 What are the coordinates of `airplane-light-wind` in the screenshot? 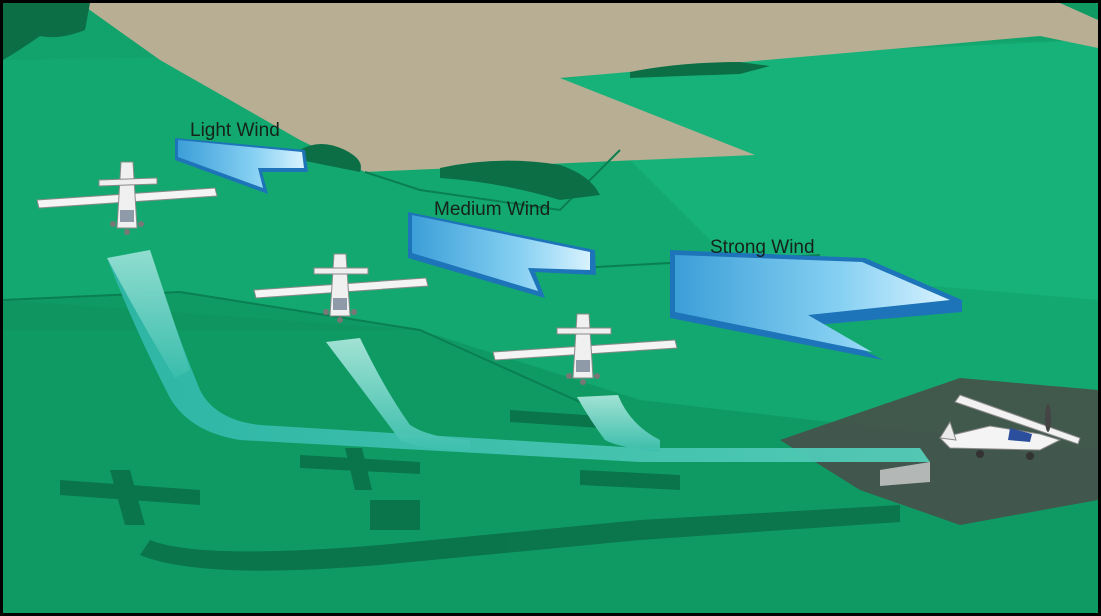 It's located at (127, 198).